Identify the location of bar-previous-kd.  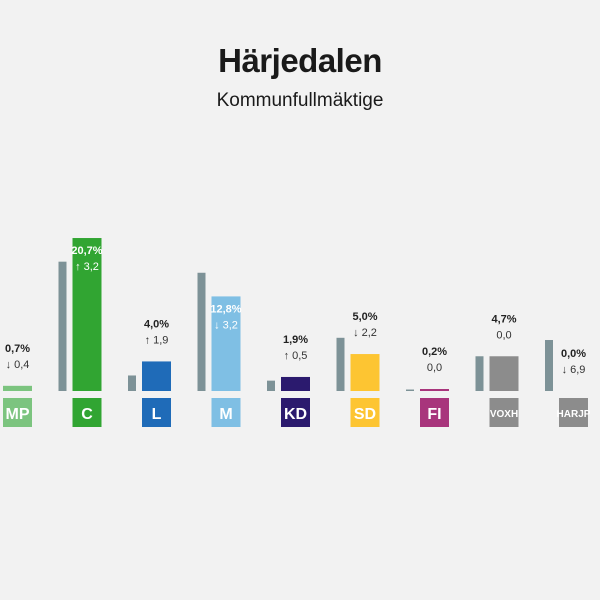
(271, 385).